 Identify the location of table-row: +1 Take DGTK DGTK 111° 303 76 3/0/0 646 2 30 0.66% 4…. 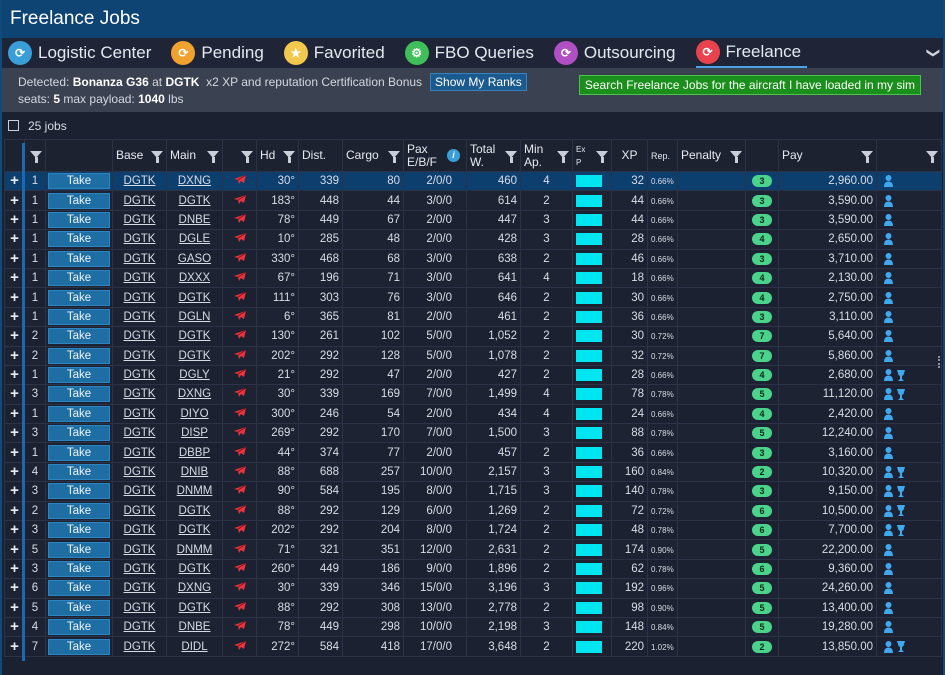
(473, 297).